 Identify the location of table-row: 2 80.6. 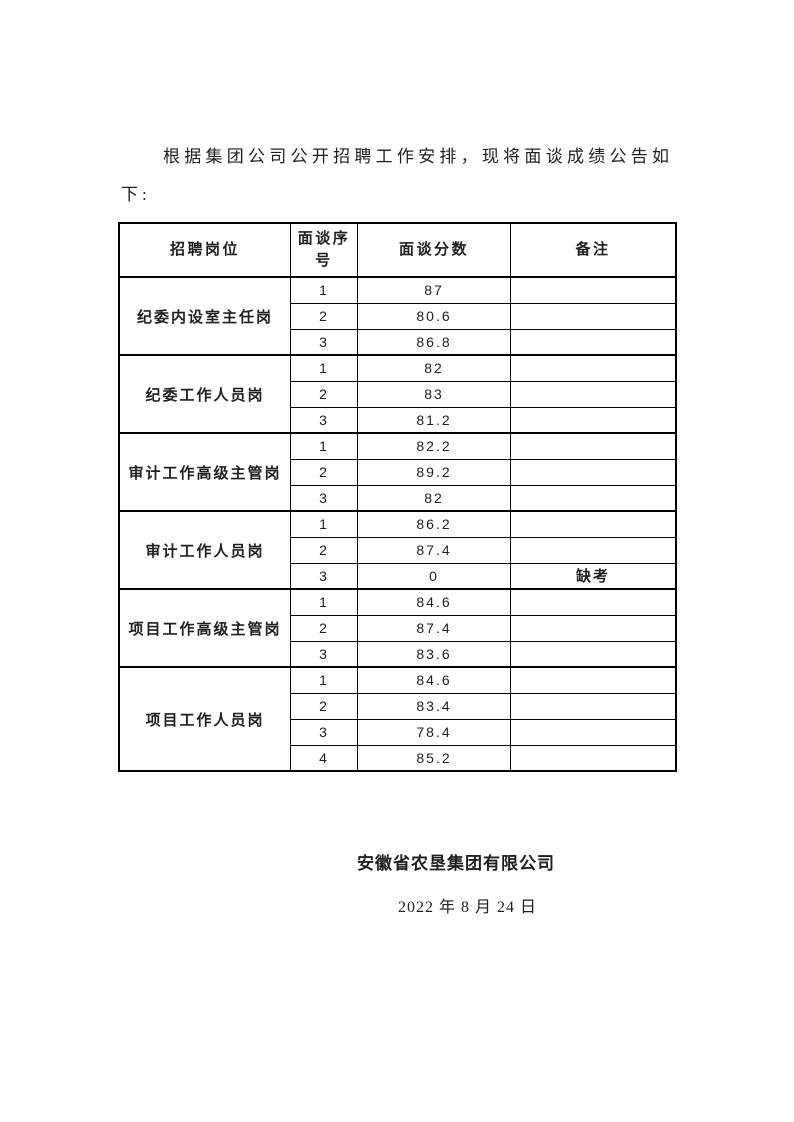
(398, 316).